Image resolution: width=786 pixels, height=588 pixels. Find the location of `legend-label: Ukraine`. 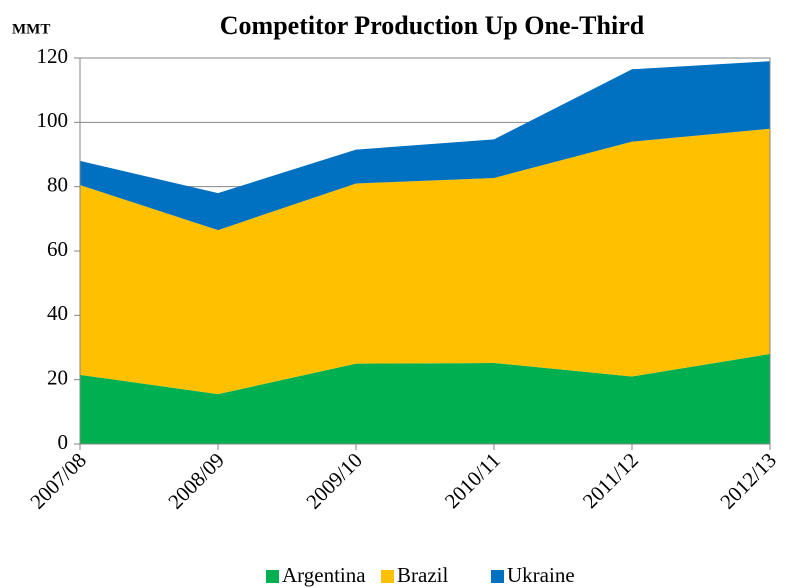

legend-label: Ukraine is located at coordinates (541, 575).